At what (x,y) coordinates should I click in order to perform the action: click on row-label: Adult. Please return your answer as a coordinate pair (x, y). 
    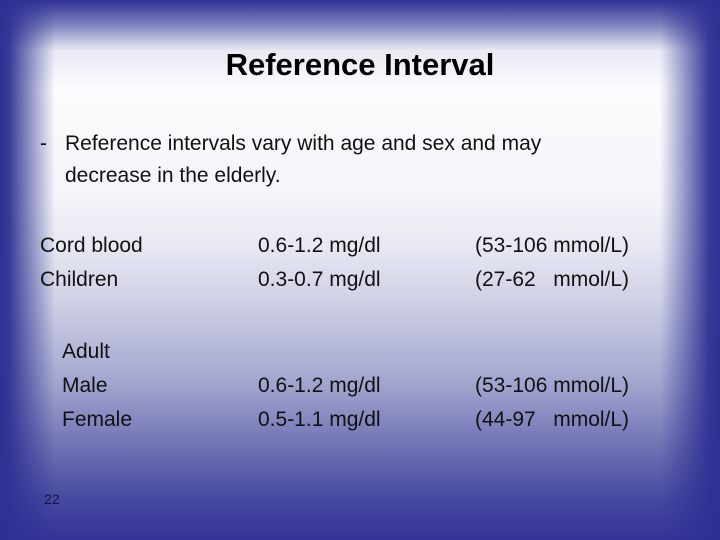
    Looking at the image, I should click on (86, 351).